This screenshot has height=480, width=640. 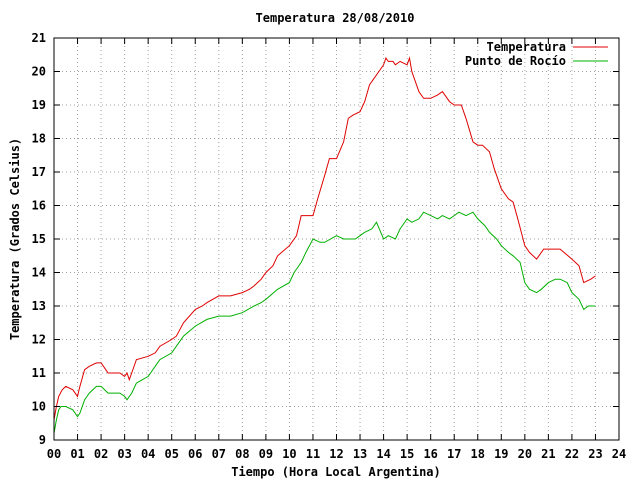 I want to click on x-tick-label: 13, so click(x=360, y=454).